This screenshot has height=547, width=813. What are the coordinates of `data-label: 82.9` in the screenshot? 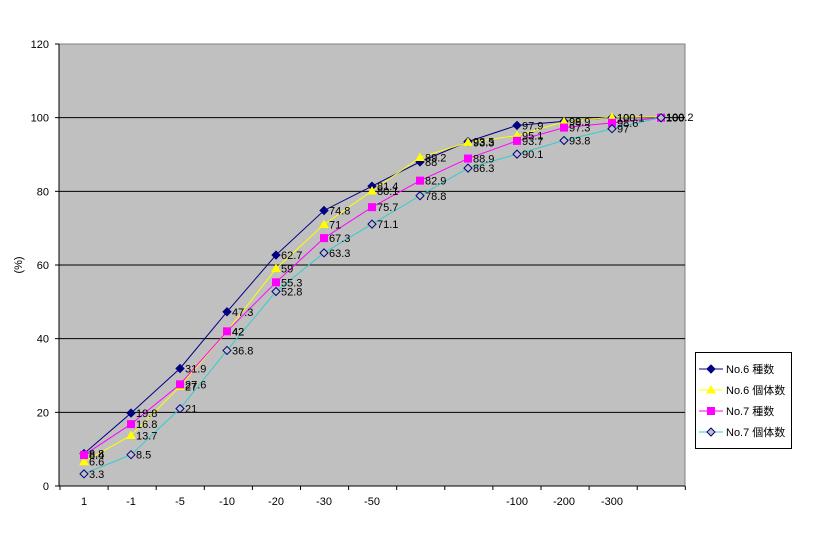 It's located at (435, 182).